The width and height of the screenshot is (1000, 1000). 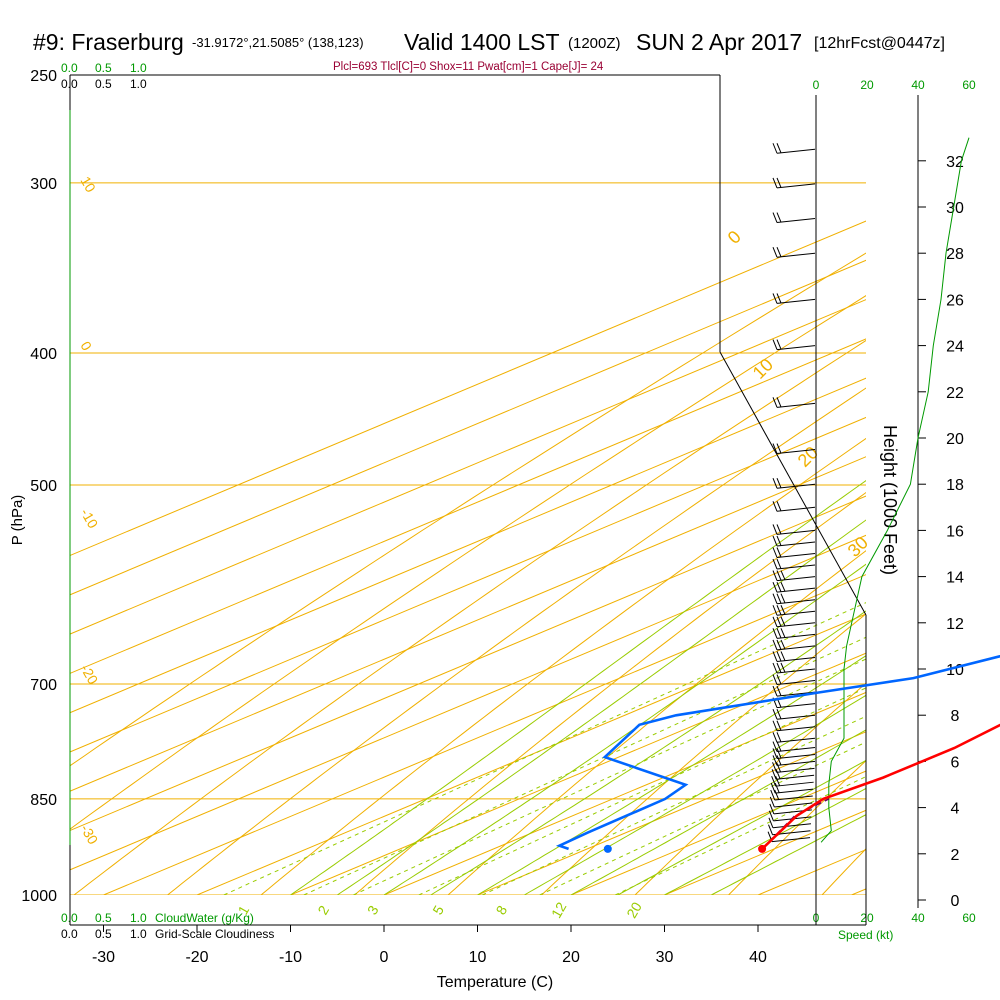 I want to click on speed-top-40: 40, so click(x=918, y=85).